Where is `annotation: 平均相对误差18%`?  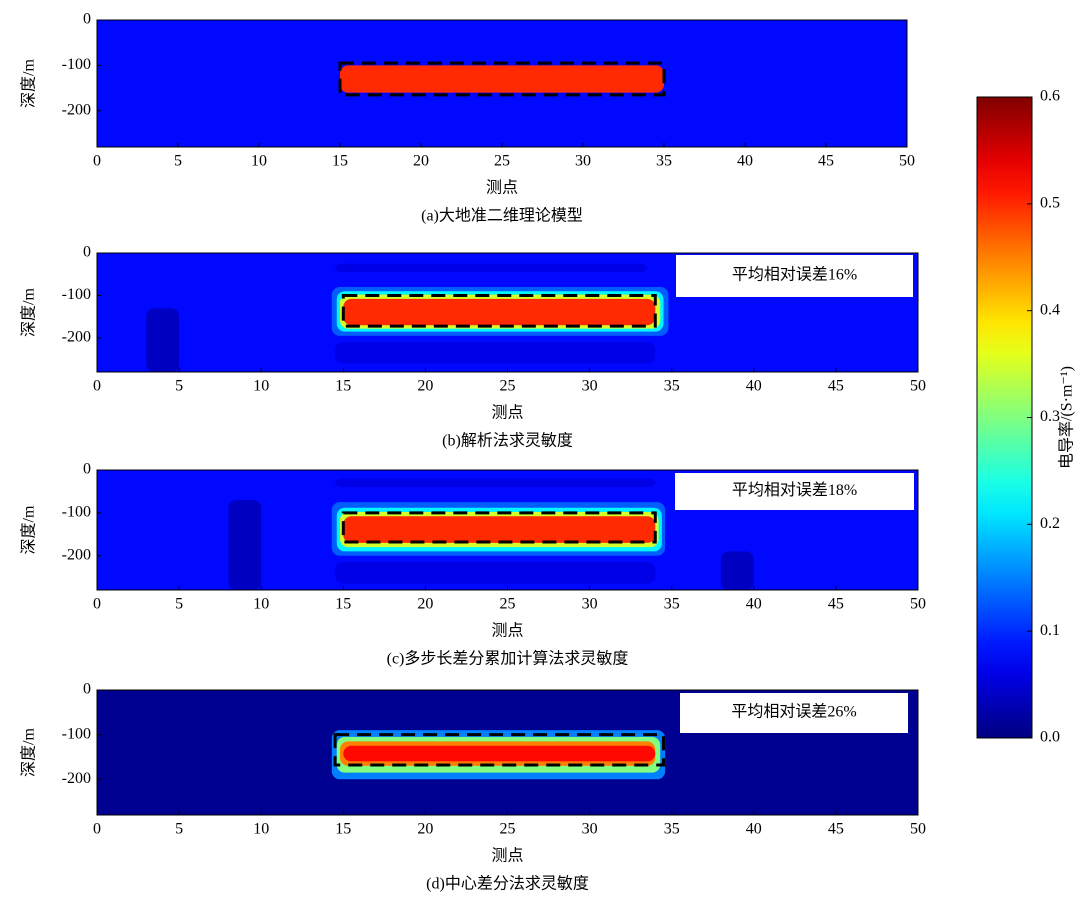 annotation: 平均相对误差18% is located at coordinates (794, 490).